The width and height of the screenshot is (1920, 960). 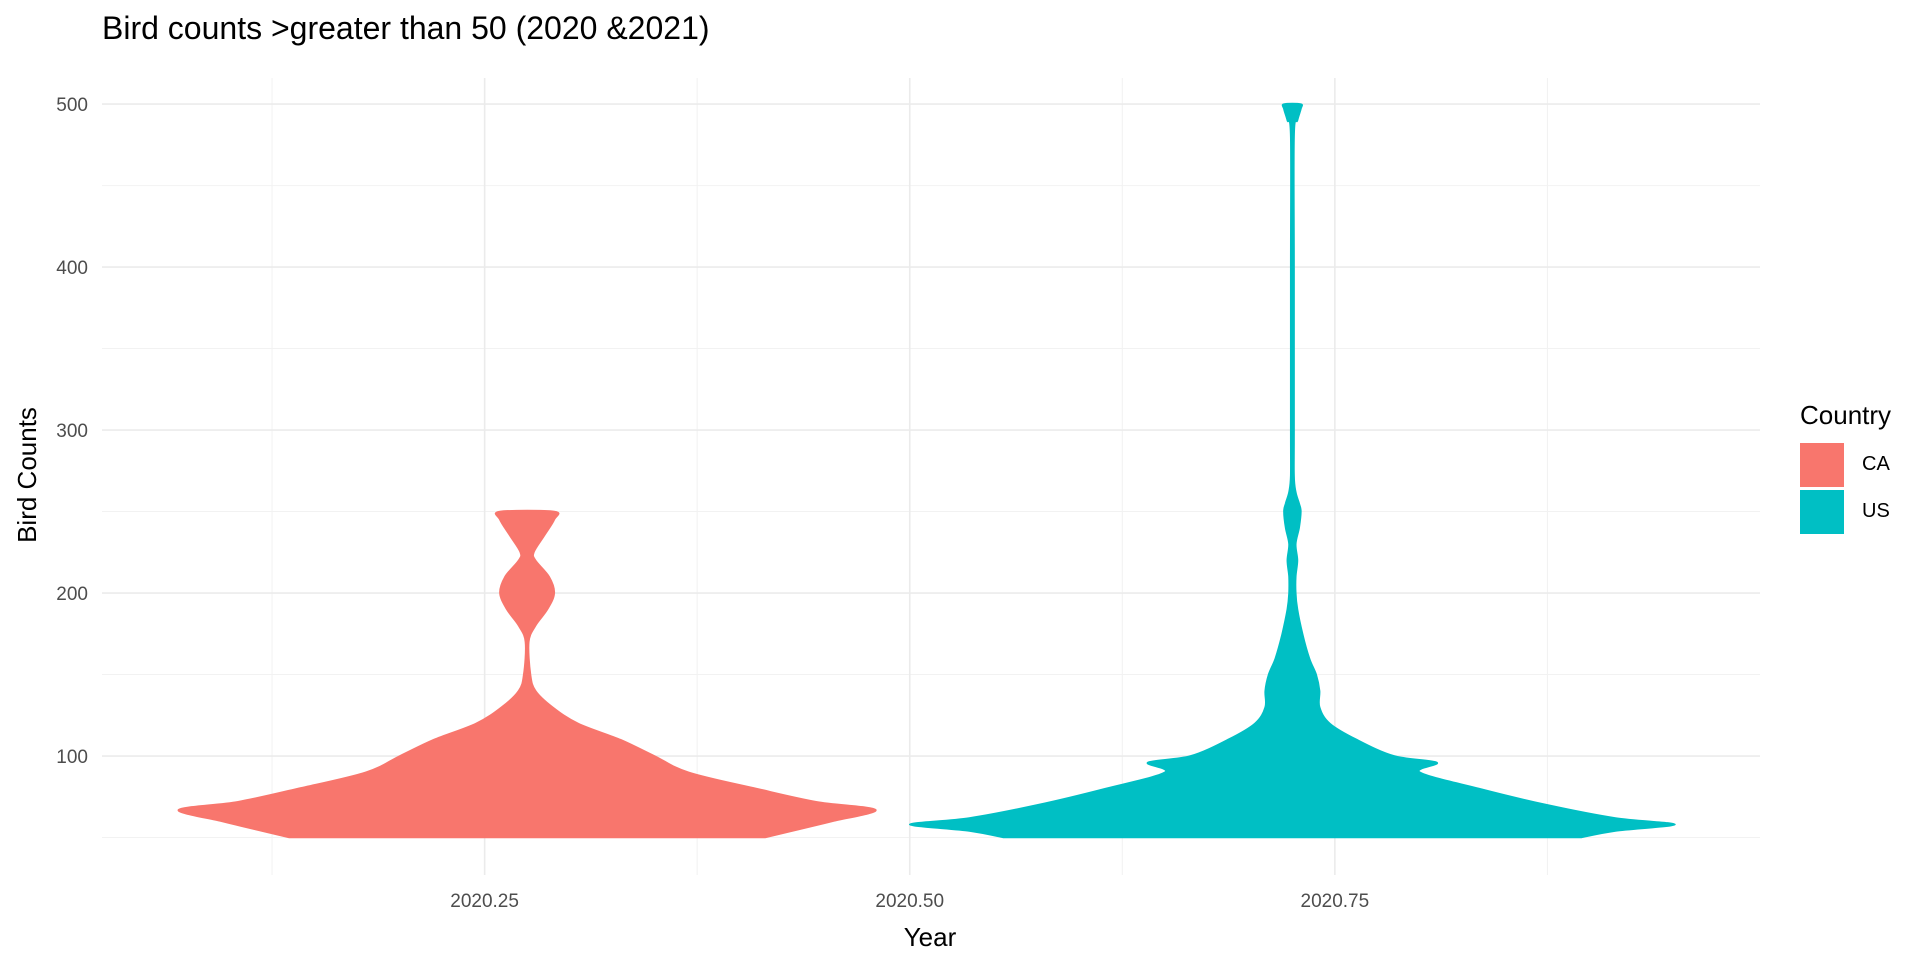 I want to click on legend-item-ca: CA, so click(x=1845, y=464).